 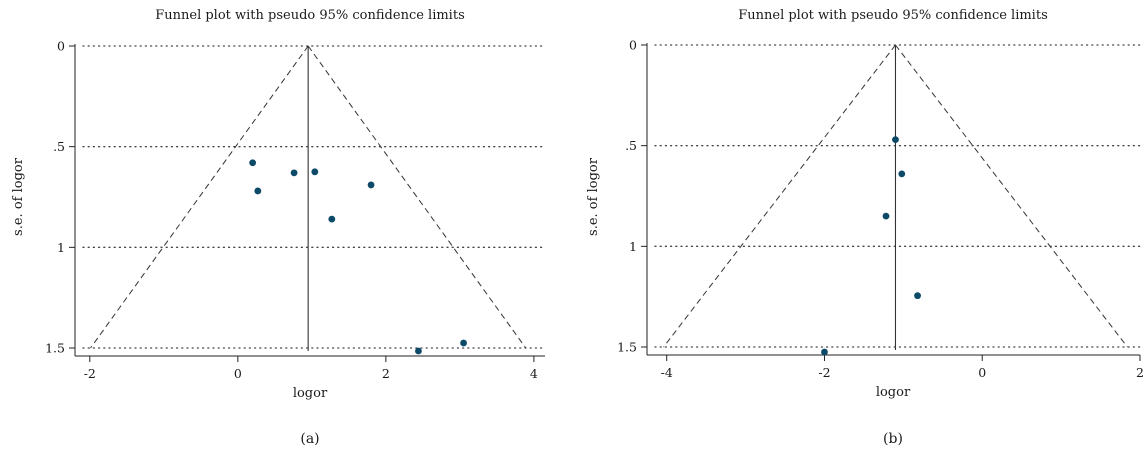 What do you see at coordinates (667, 372) in the screenshot?
I see `x-tick-label: -4` at bounding box center [667, 372].